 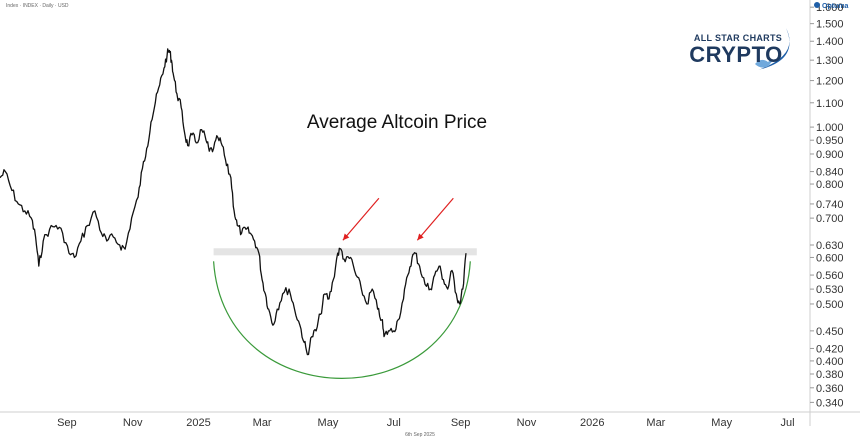 I want to click on y-tick-label: 0.740, so click(x=830, y=205).